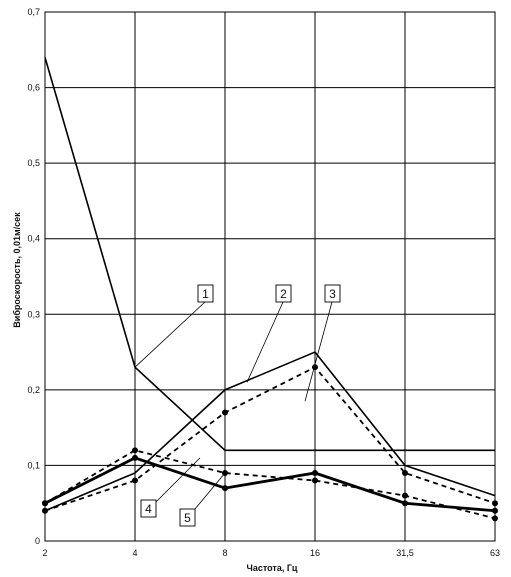  I want to click on x-axis-label: Частота, Гц, so click(272, 568).